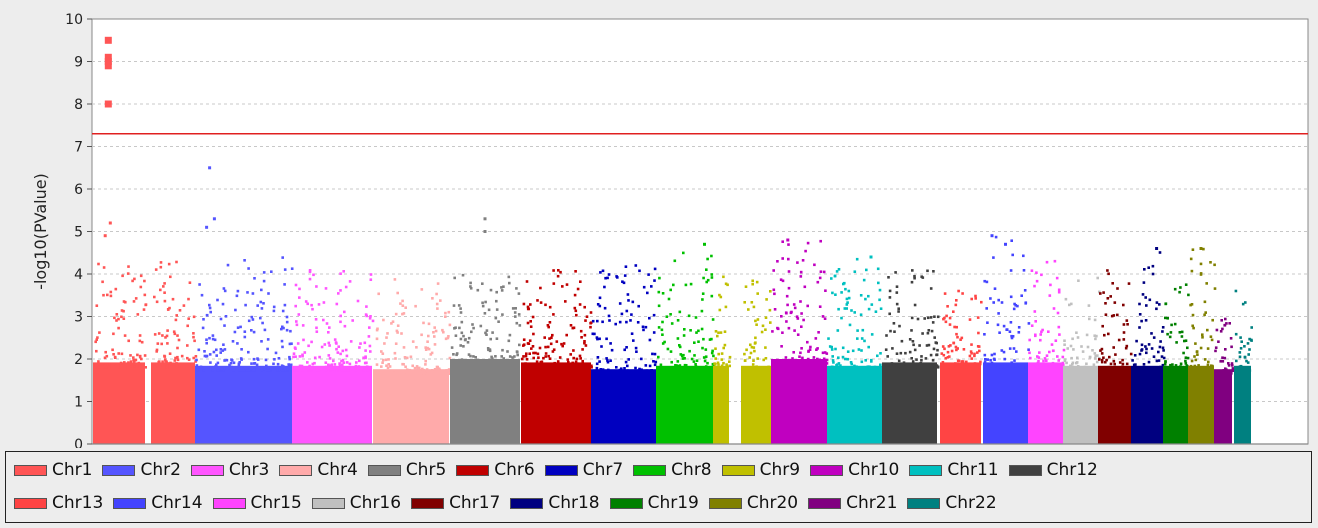 This screenshot has height=528, width=1318. I want to click on series-chr9, so click(743, 359).